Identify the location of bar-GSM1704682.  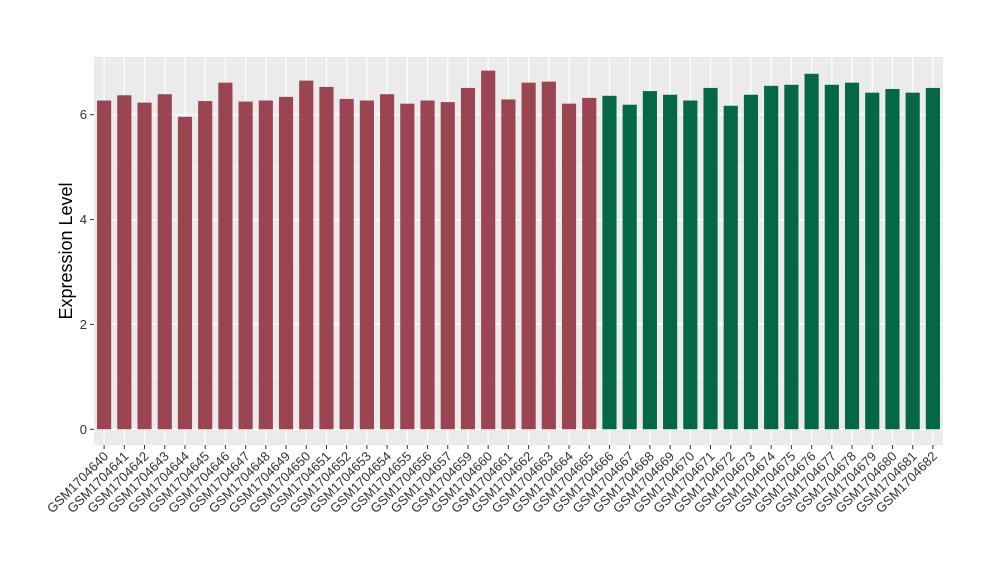
(932, 258).